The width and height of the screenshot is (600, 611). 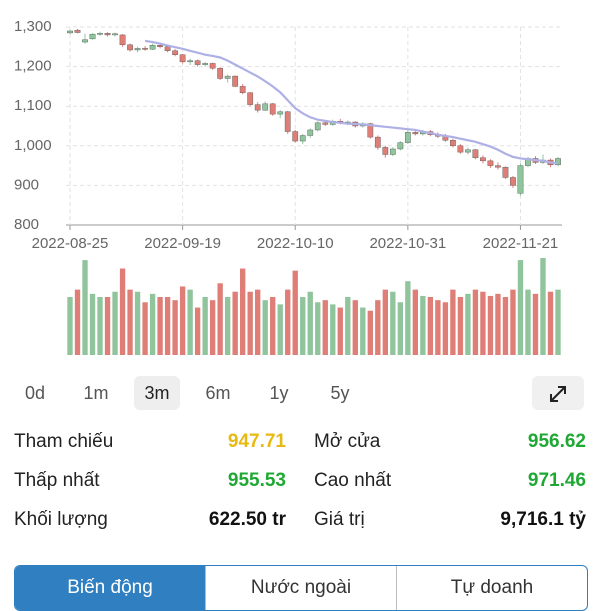 I want to click on tabs: Biến động Nước ngoài Tự doanh, so click(x=301, y=588).